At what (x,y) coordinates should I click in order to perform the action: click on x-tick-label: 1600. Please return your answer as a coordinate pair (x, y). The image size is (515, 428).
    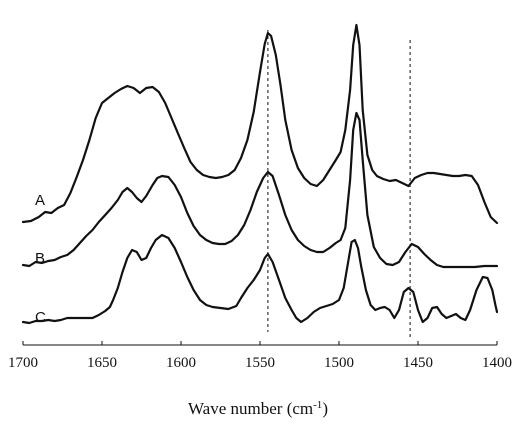
    Looking at the image, I should click on (181, 363).